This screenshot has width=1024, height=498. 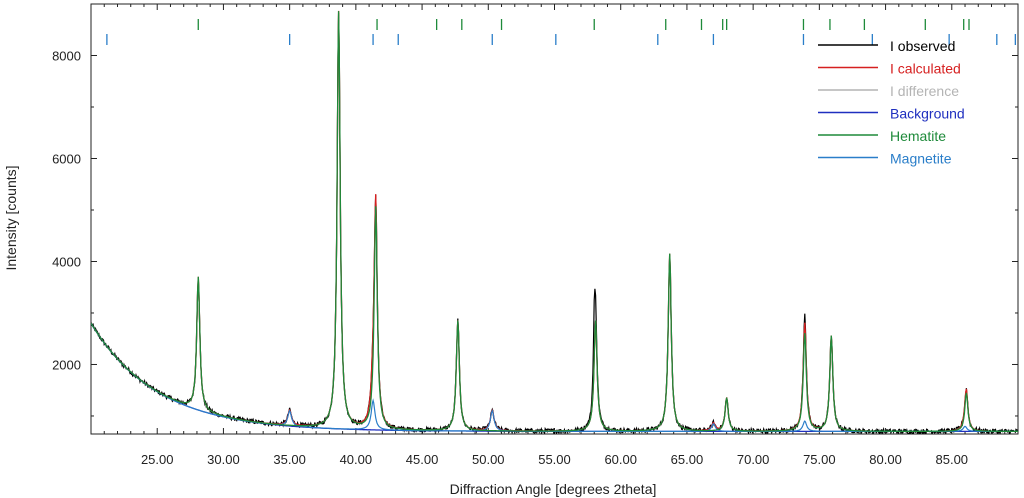 I want to click on x-tick-label: 45.00, so click(x=422, y=459).